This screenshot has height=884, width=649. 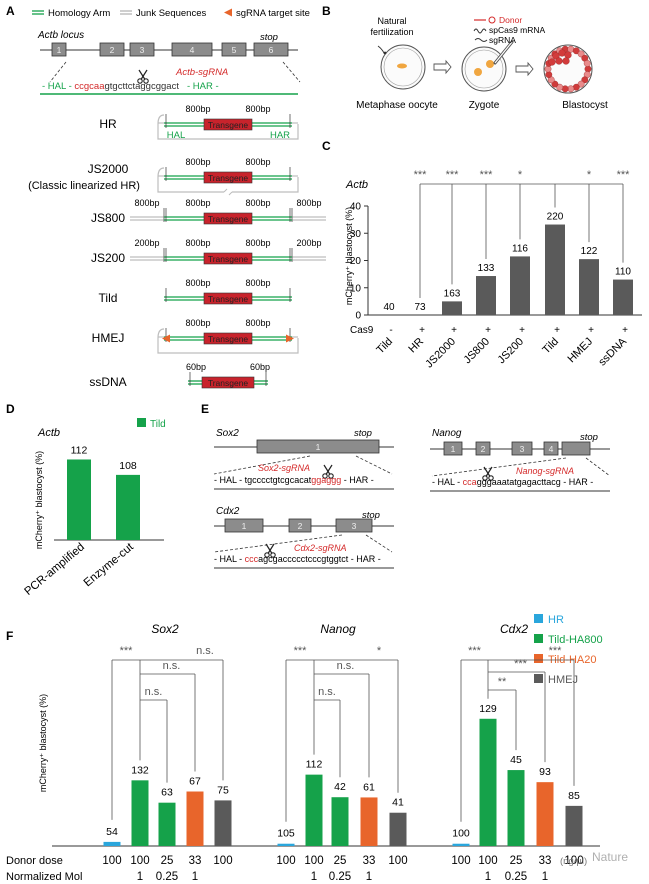 What do you see at coordinates (510, 20) in the screenshot?
I see `donor-label: Donor` at bounding box center [510, 20].